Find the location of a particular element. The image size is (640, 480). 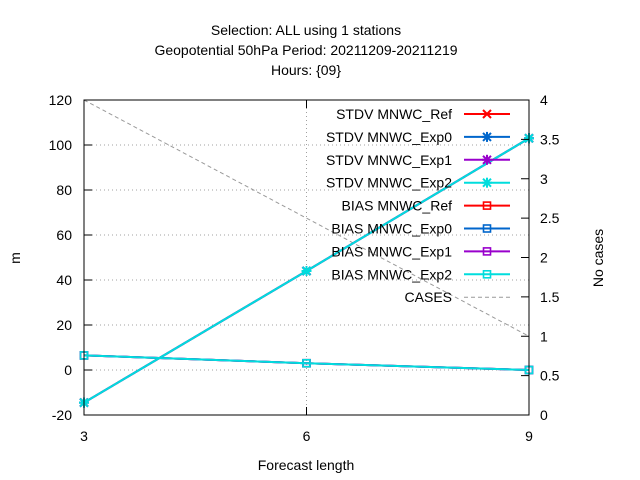

series-line is located at coordinates (306, 362).